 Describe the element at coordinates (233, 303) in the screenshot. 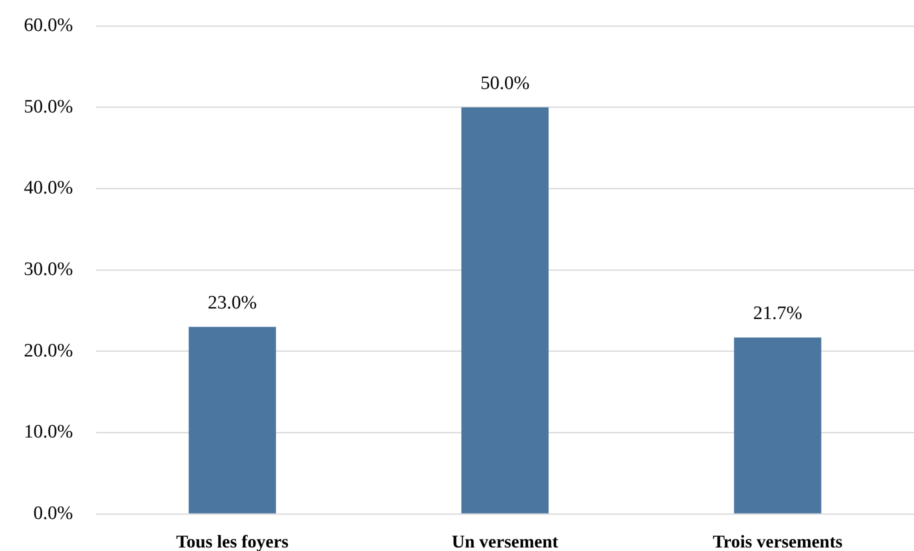

I see `data-label: 23.0%` at that location.